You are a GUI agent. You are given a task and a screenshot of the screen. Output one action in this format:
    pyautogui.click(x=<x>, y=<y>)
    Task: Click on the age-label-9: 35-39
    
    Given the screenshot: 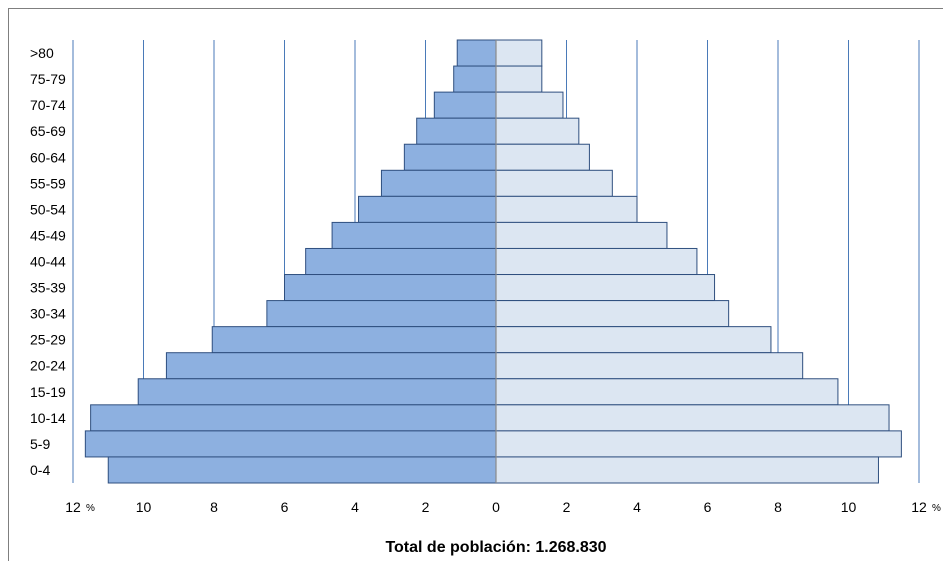 What is the action you would take?
    pyautogui.click(x=48, y=288)
    